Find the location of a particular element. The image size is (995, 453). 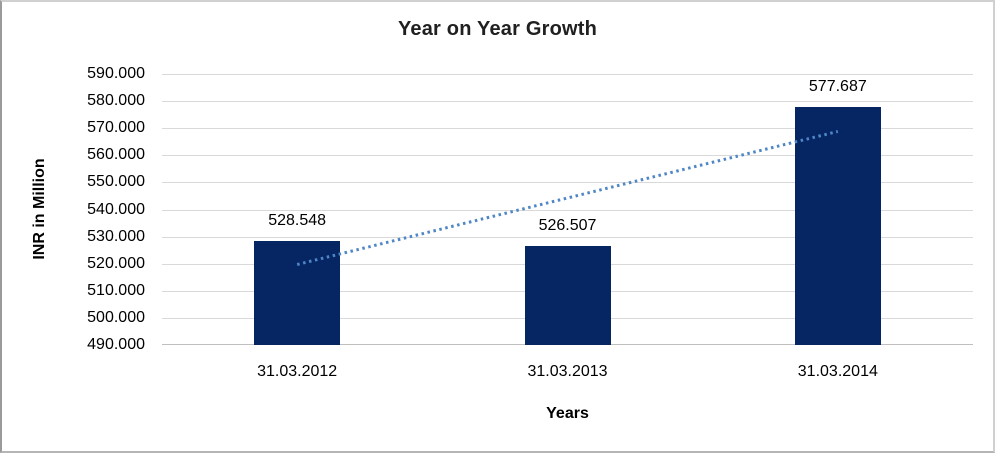

y-axis-tick-label: 500.000 is located at coordinates (116, 317).